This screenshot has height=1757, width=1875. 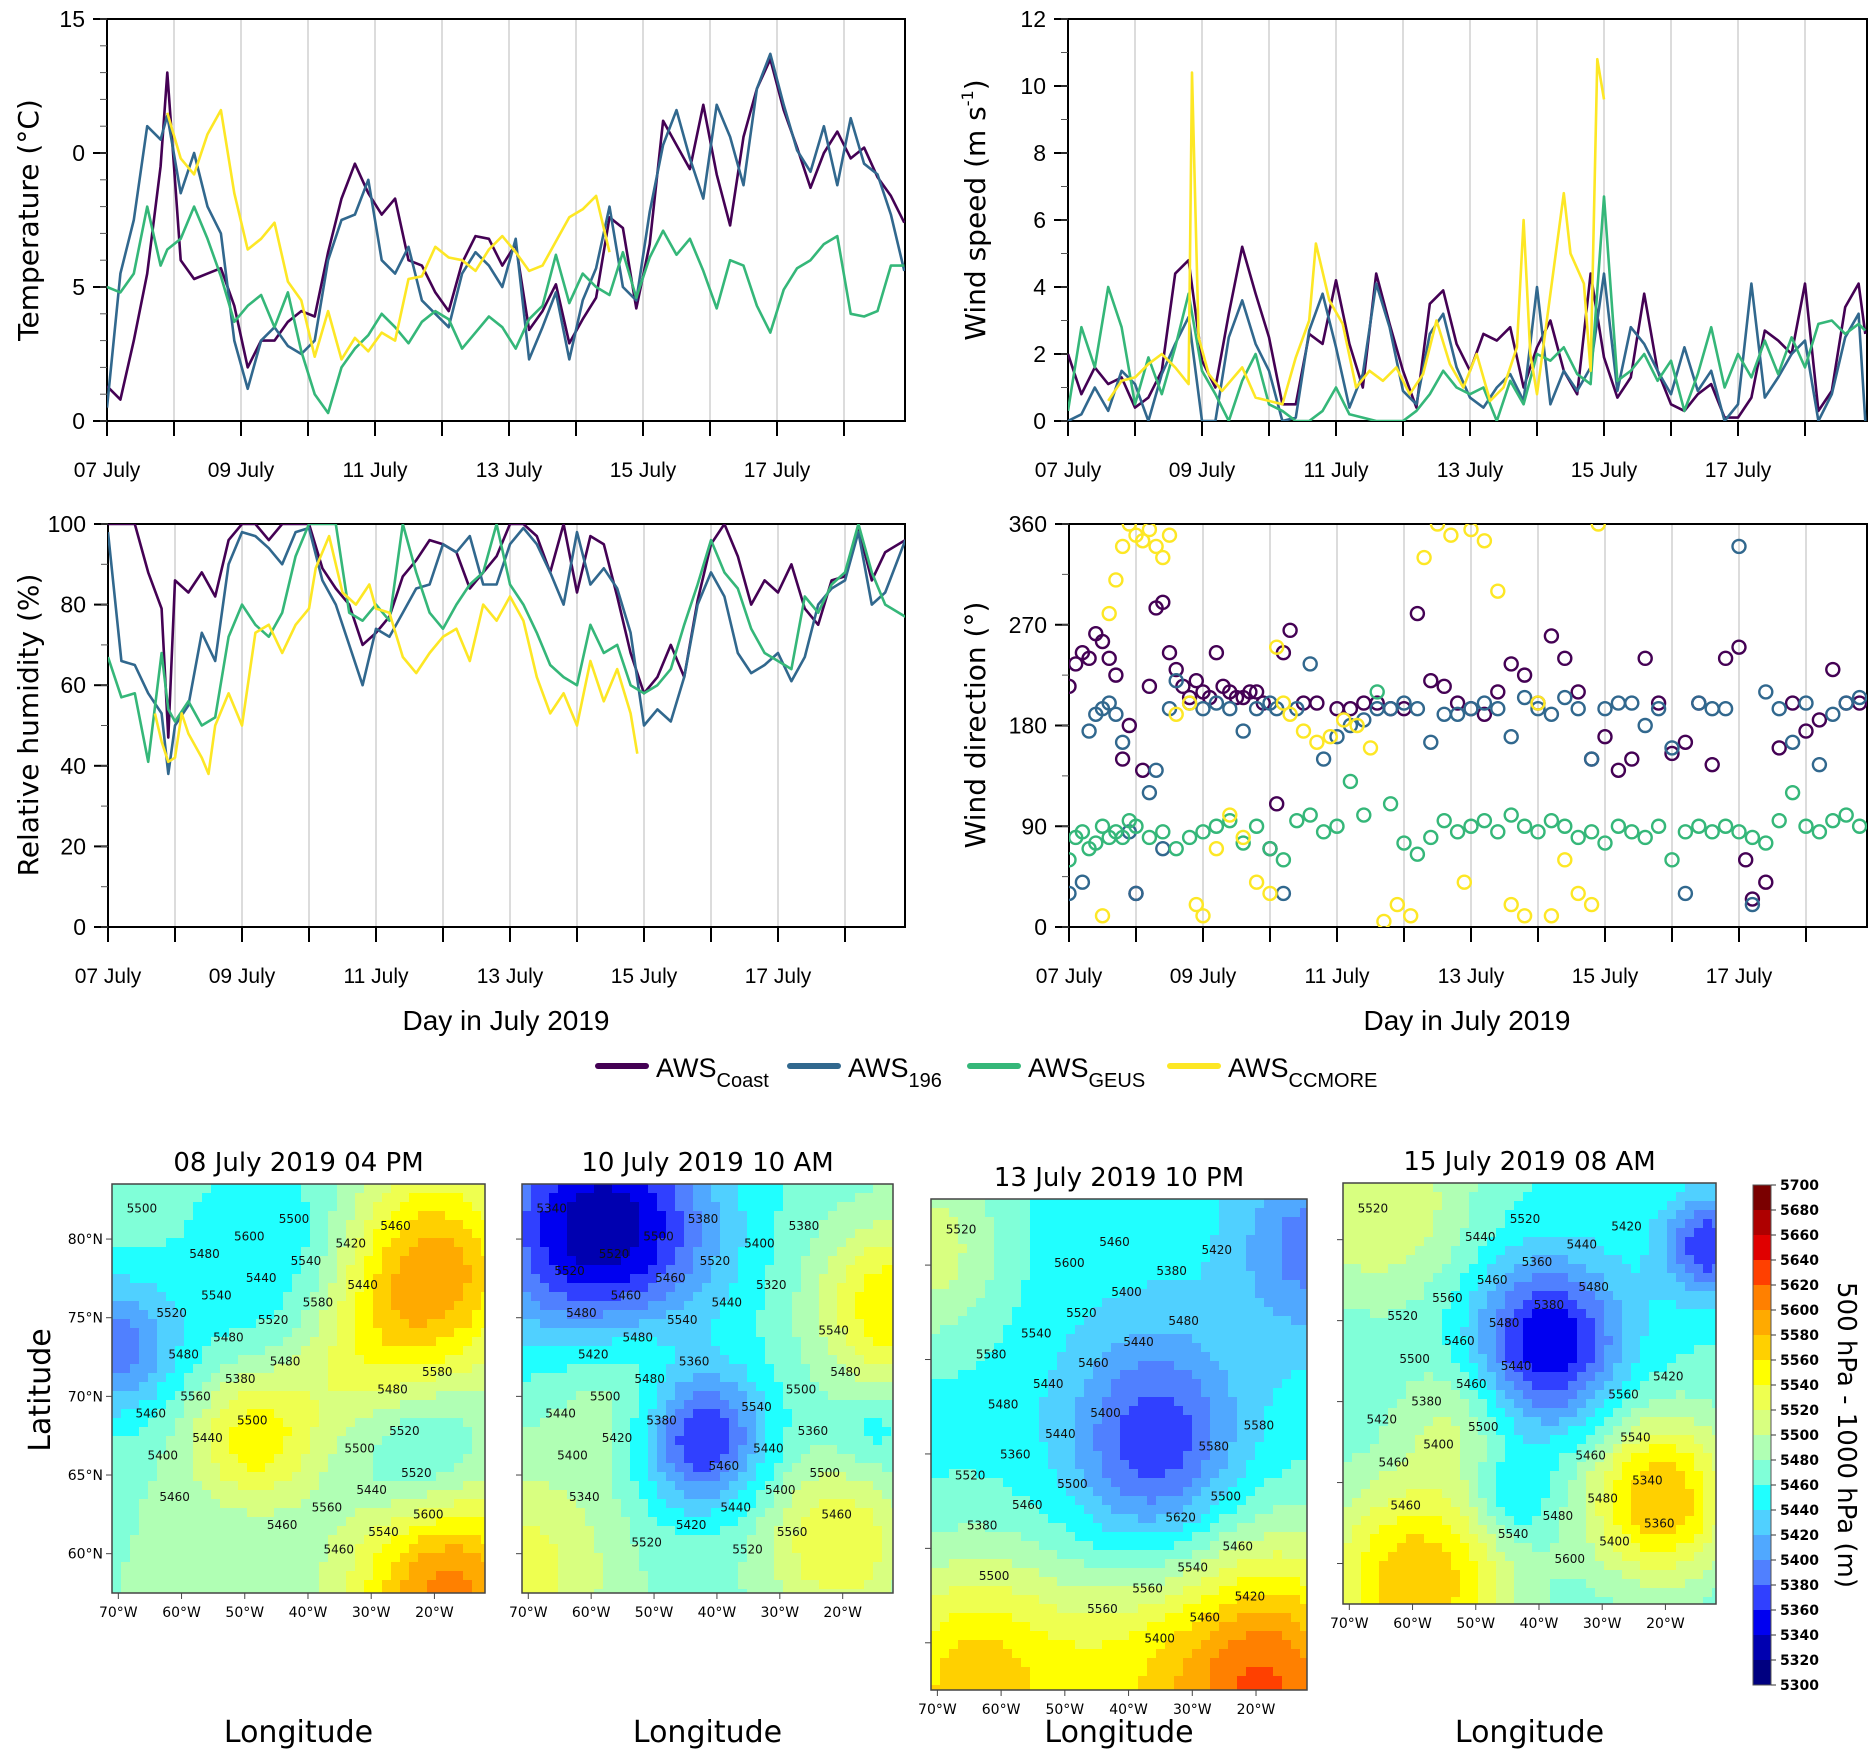 I want to click on x-tick-label: 17 July, so click(x=1739, y=976).